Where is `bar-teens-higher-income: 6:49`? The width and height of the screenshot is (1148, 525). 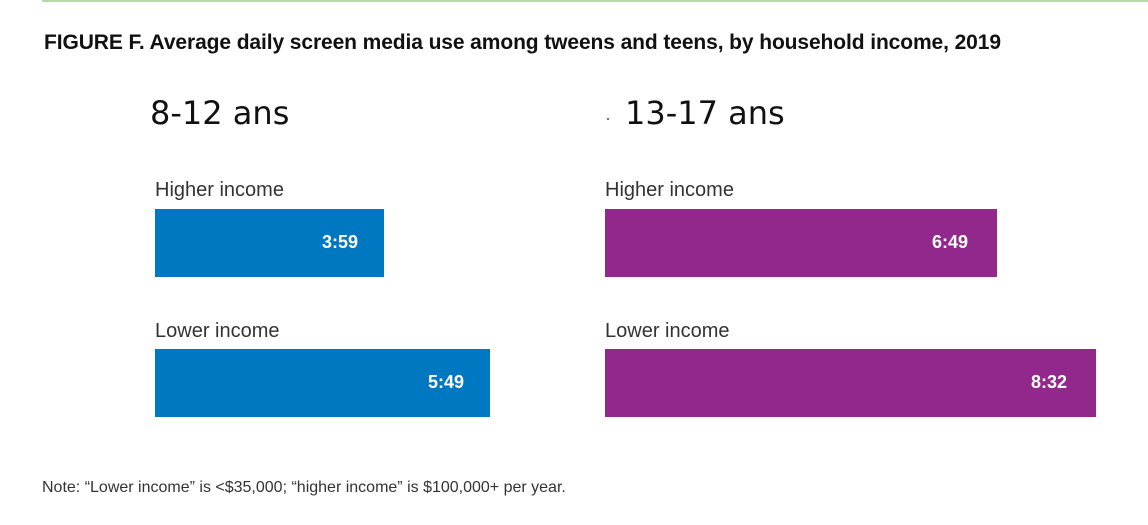 bar-teens-higher-income: 6:49 is located at coordinates (801, 243).